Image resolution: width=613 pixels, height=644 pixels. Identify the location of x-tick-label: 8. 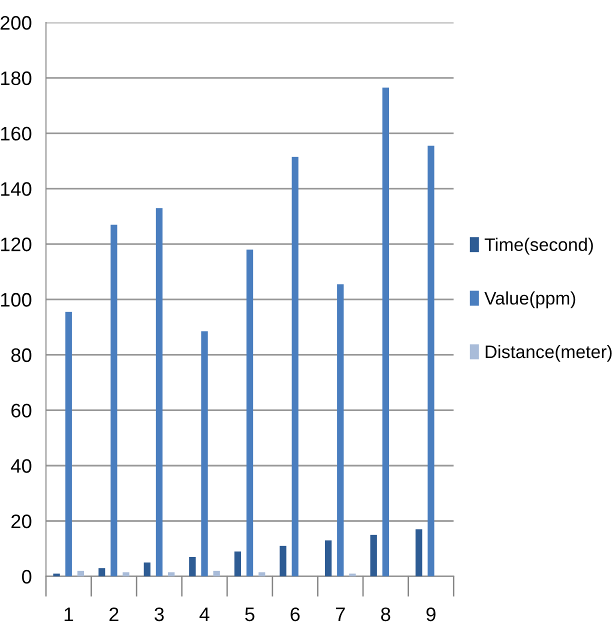
(385, 614).